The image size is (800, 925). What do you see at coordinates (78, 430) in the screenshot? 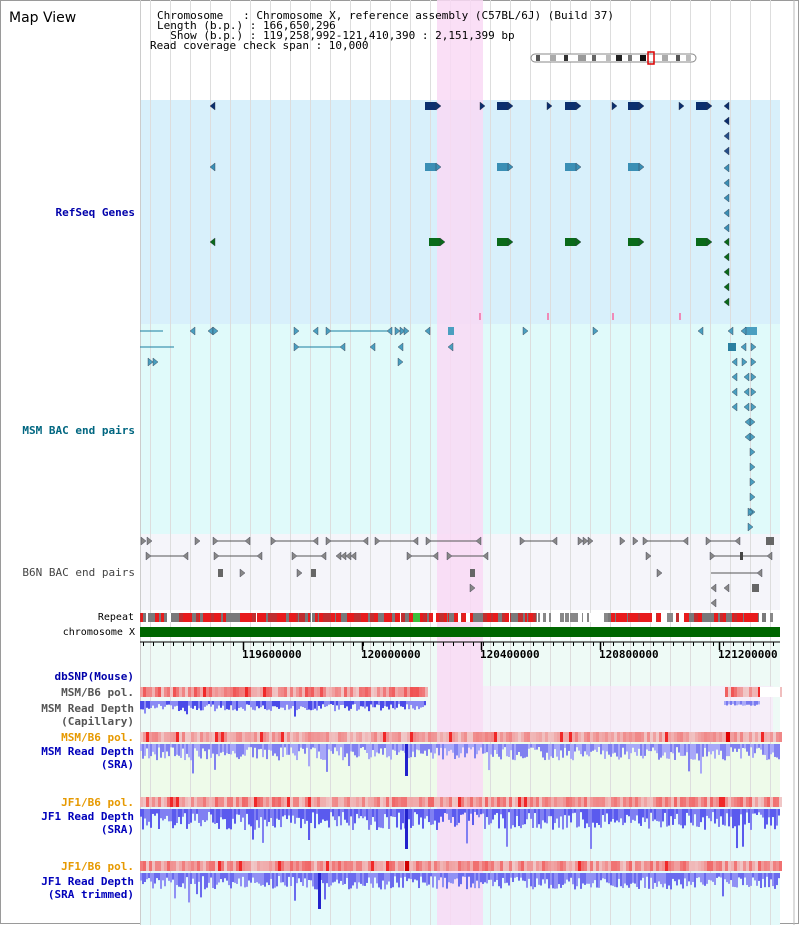
I see `msm-bac-label: MSM BAC end pairs` at bounding box center [78, 430].